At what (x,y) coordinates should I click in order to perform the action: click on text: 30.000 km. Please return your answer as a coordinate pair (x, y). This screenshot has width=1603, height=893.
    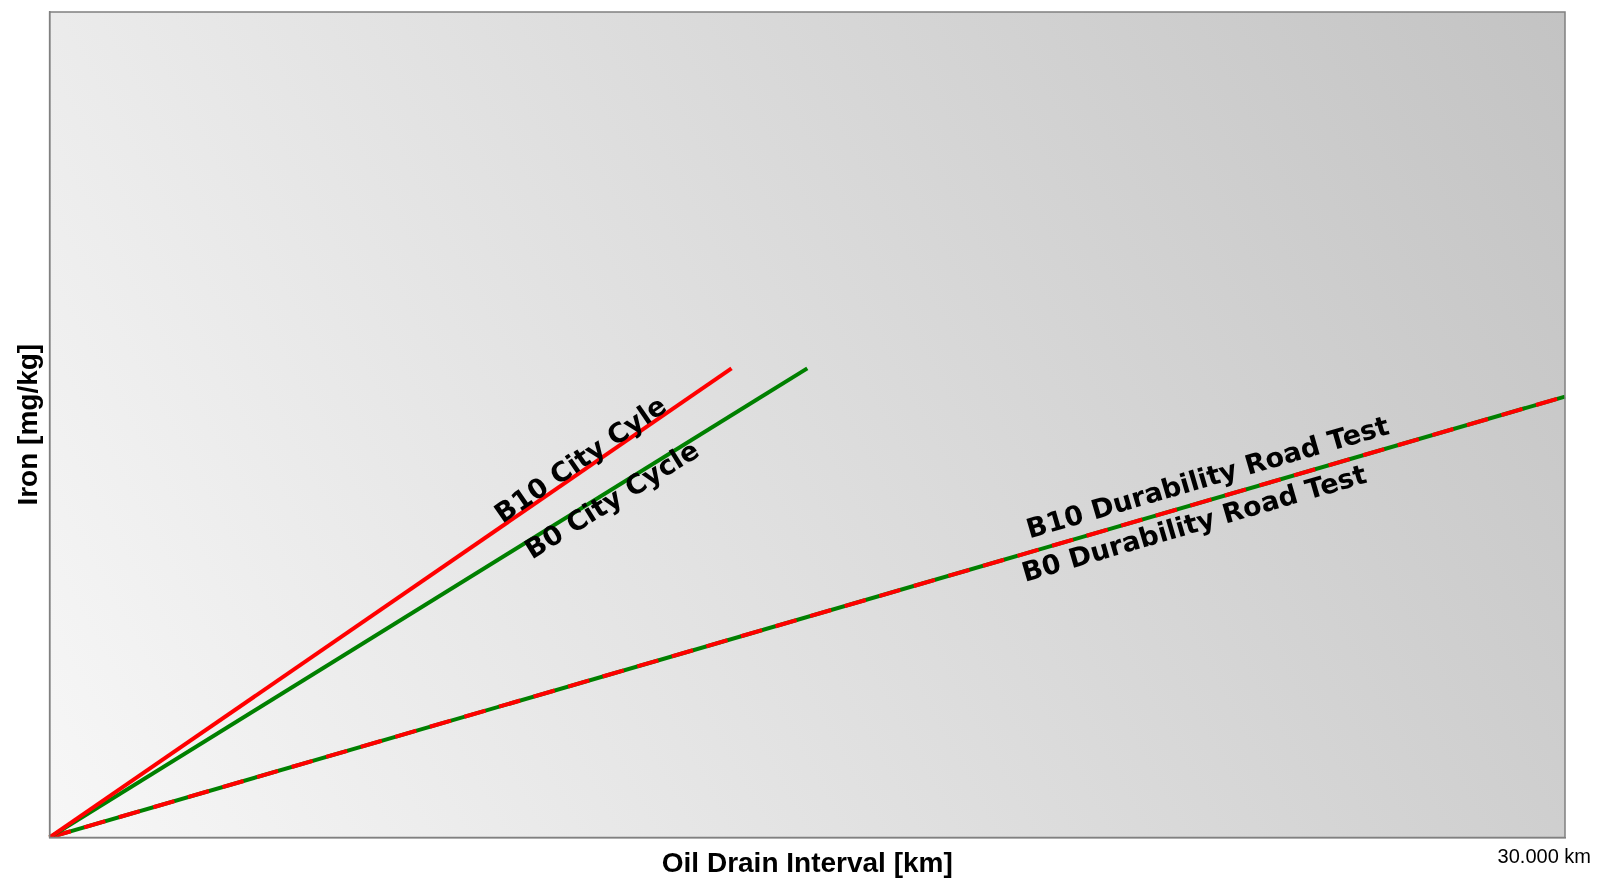
    Looking at the image, I should click on (1544, 855).